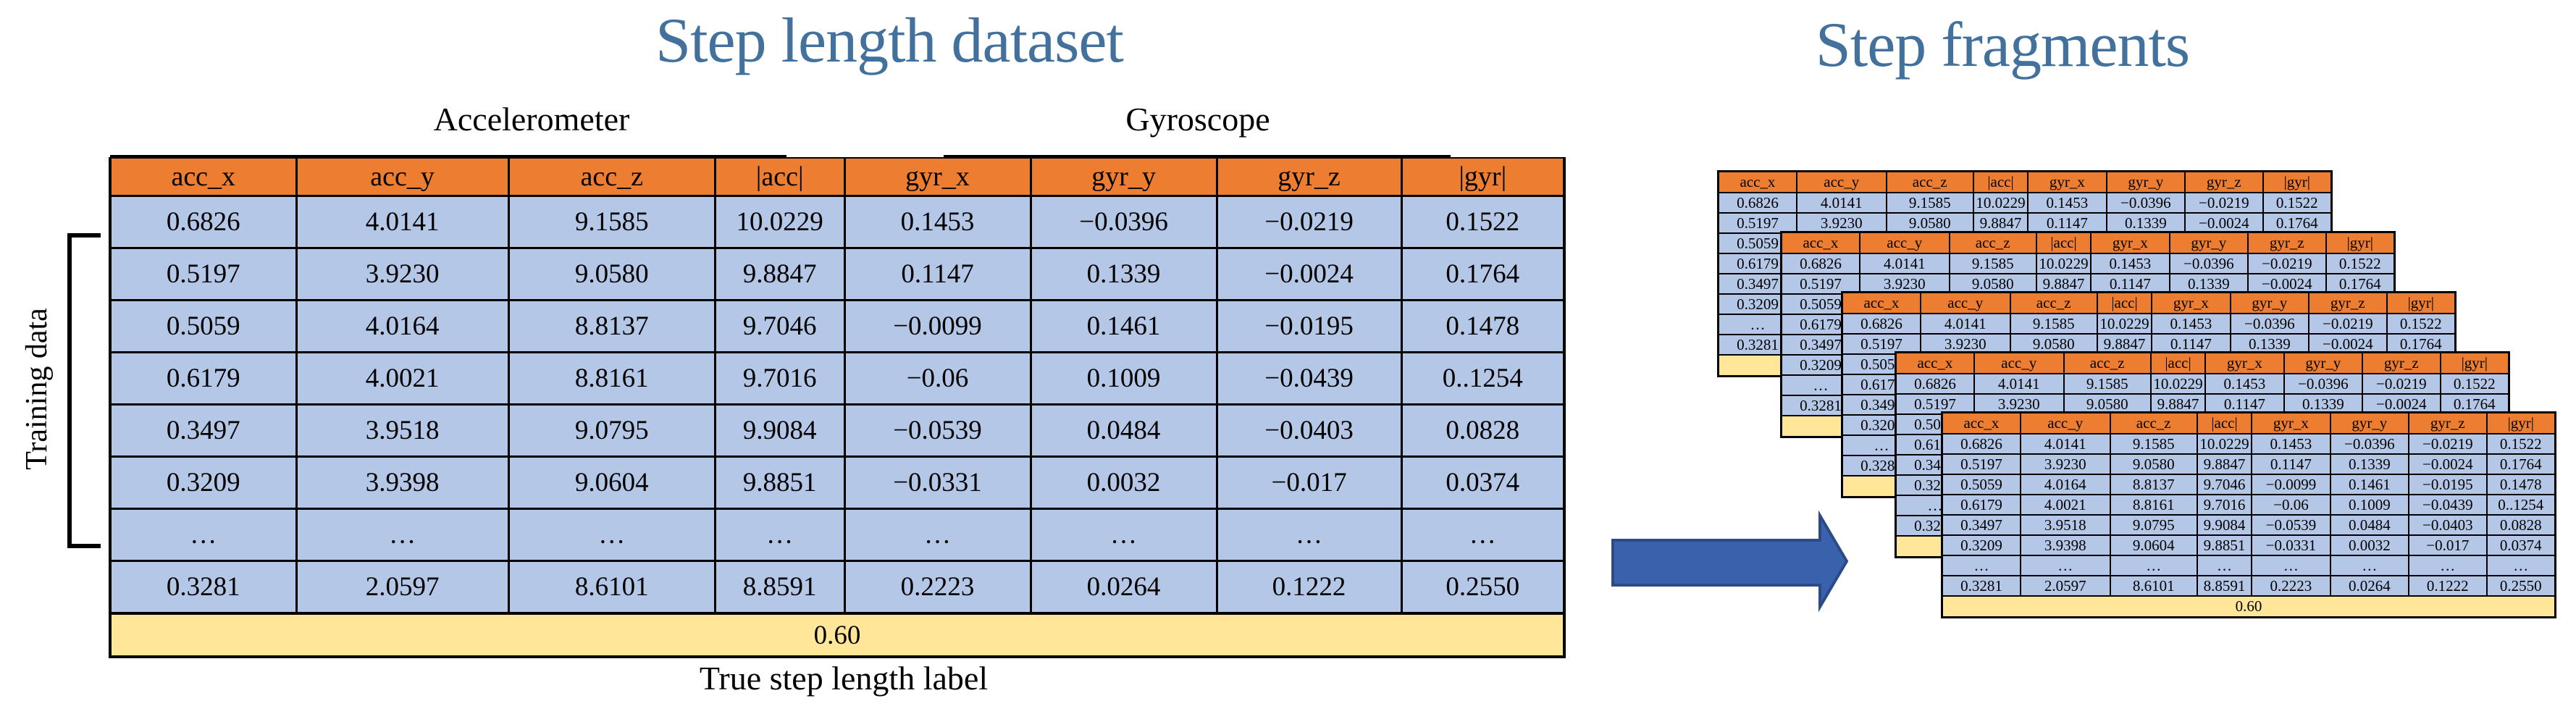 Image resolution: width=2576 pixels, height=714 pixels. What do you see at coordinates (1820, 284) in the screenshot?
I see `table-cell: 0.5197` at bounding box center [1820, 284].